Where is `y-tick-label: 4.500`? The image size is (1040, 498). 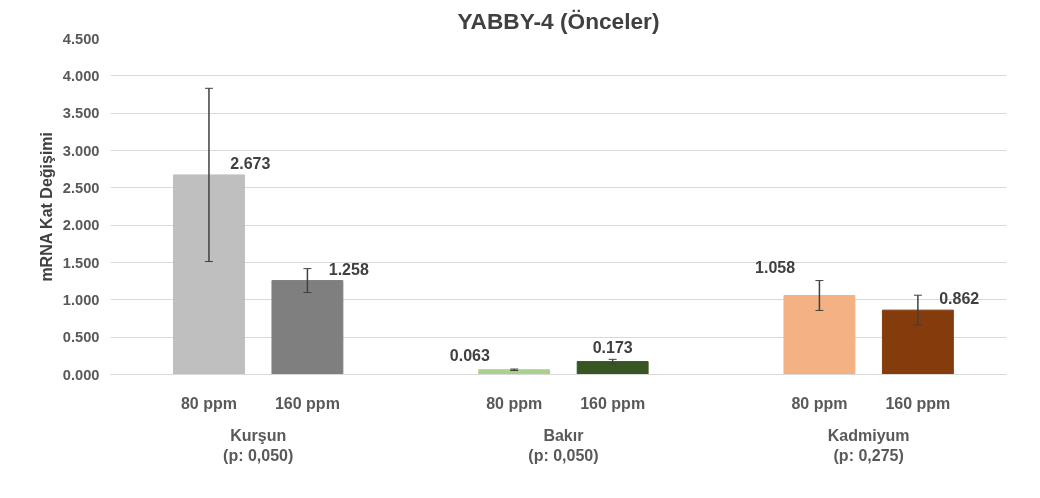
y-tick-label: 4.500 is located at coordinates (81, 38).